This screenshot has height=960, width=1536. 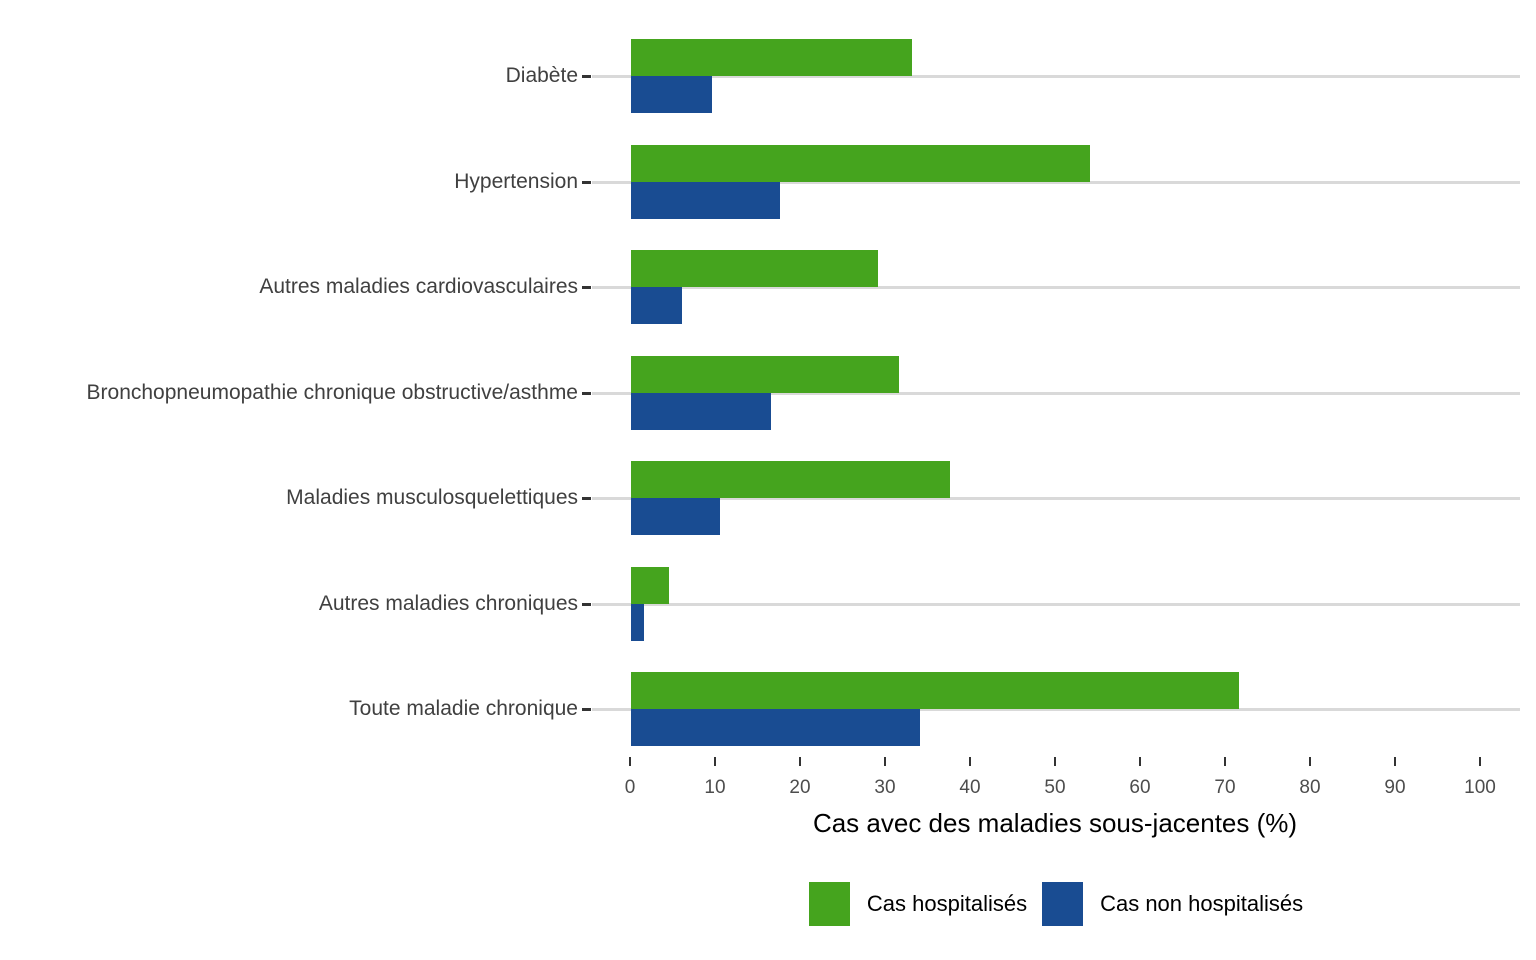 I want to click on category-label: Maladies musculosquelettiques, so click(x=432, y=497).